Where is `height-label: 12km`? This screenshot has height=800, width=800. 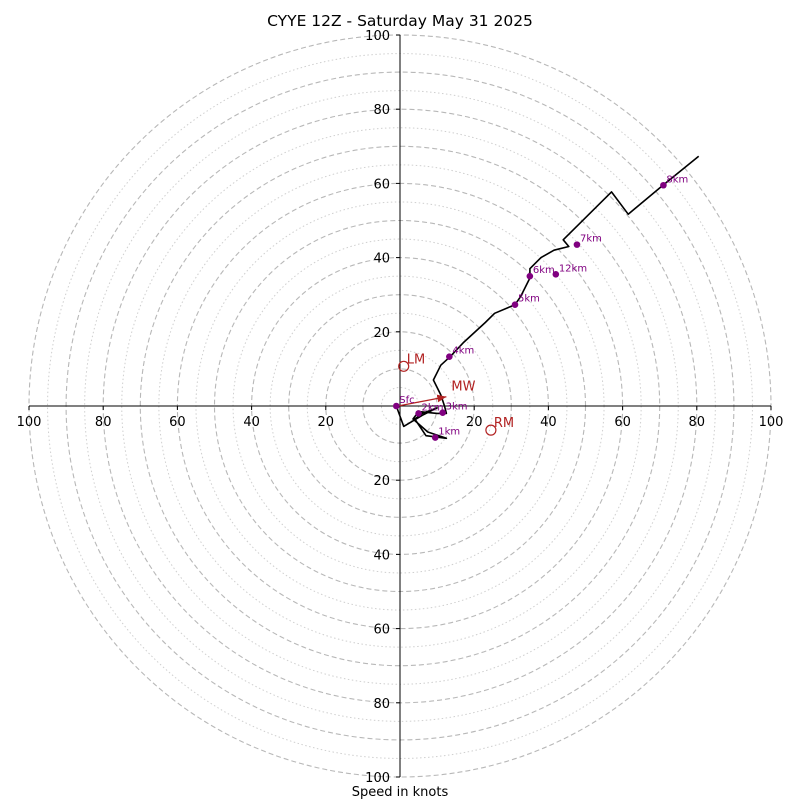
height-label: 12km is located at coordinates (573, 268).